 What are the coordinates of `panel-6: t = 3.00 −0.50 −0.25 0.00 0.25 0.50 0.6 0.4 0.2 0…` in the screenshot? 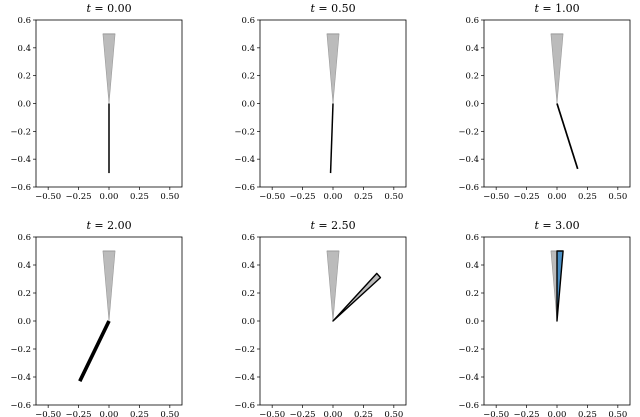 It's located at (544, 318).